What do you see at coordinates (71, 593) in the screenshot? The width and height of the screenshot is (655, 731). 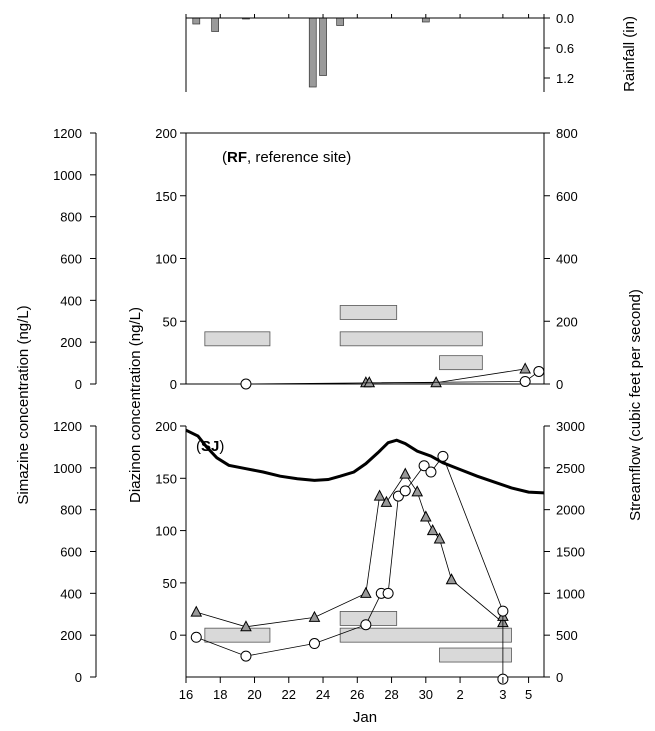 I see `sj-simazine-tick-label: 400` at bounding box center [71, 593].